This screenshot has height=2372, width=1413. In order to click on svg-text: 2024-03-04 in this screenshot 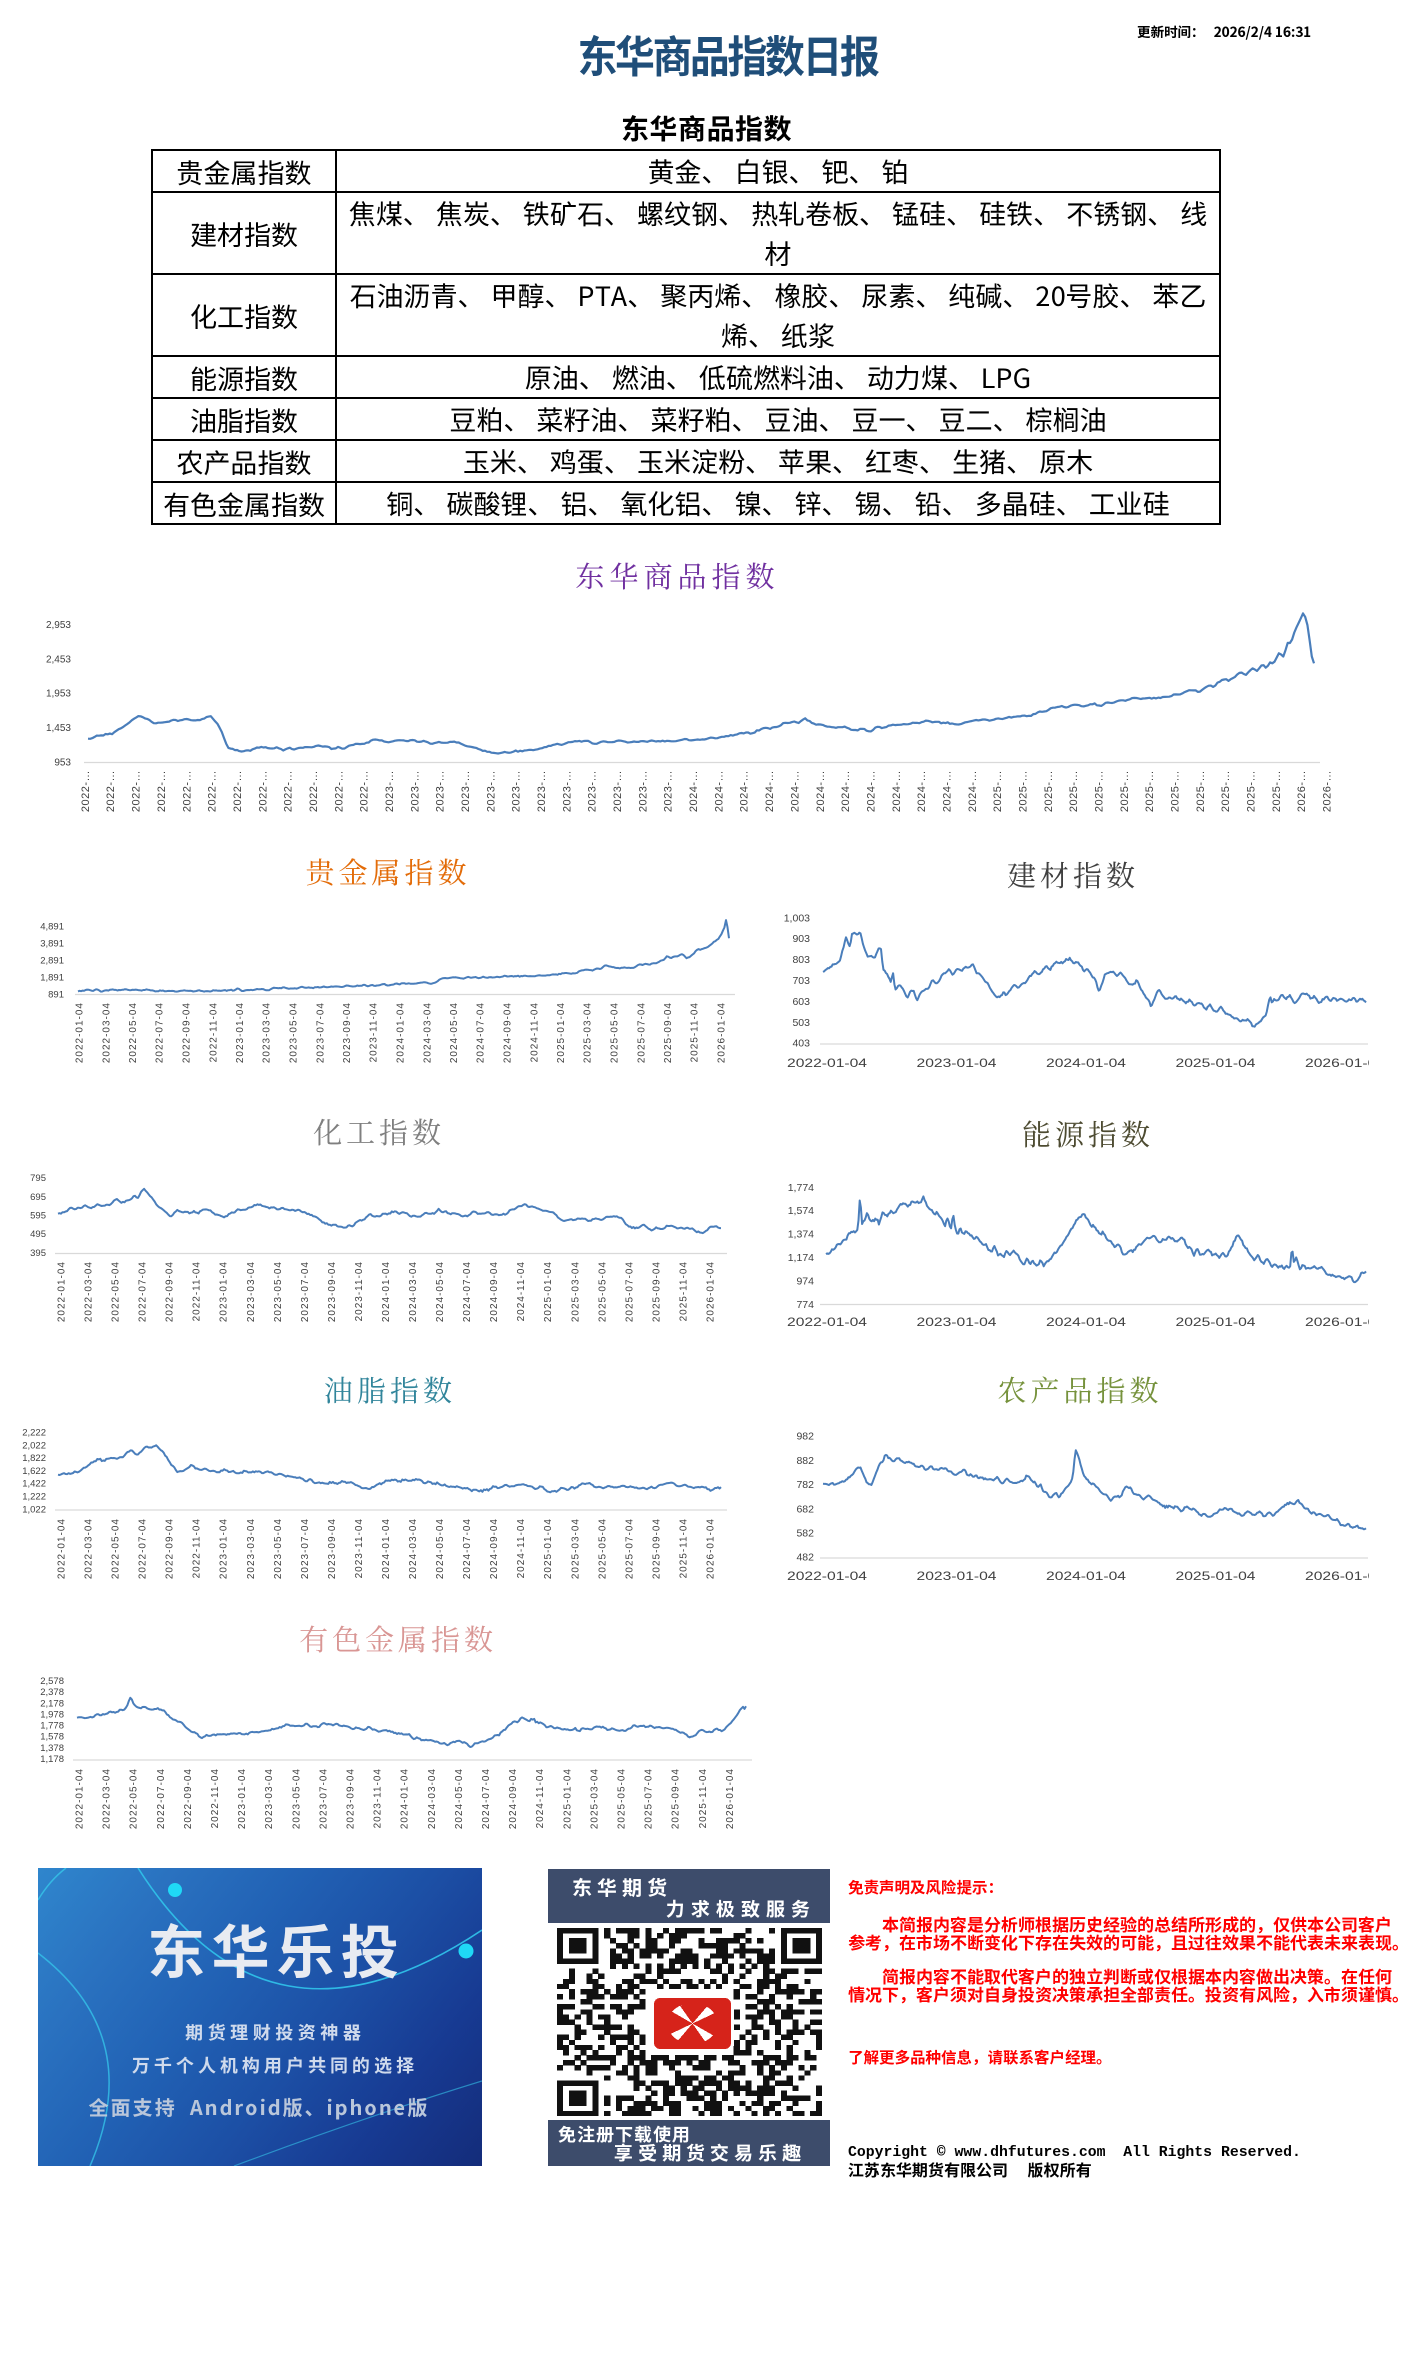, I will do `click(413, 1548)`.